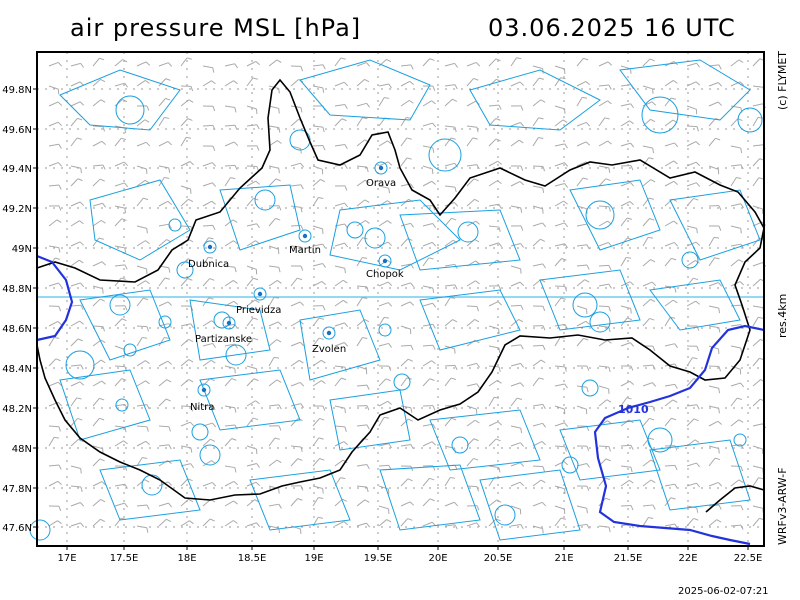  I want to click on map-title: air pressure MSL [hPa], so click(216, 28).